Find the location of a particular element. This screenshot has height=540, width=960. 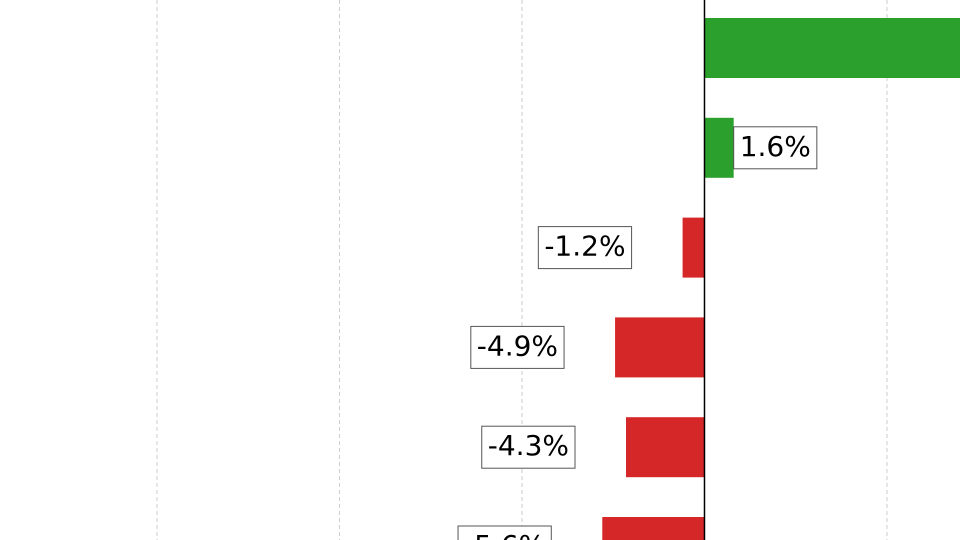

value-label: -4.3% is located at coordinates (528, 445).